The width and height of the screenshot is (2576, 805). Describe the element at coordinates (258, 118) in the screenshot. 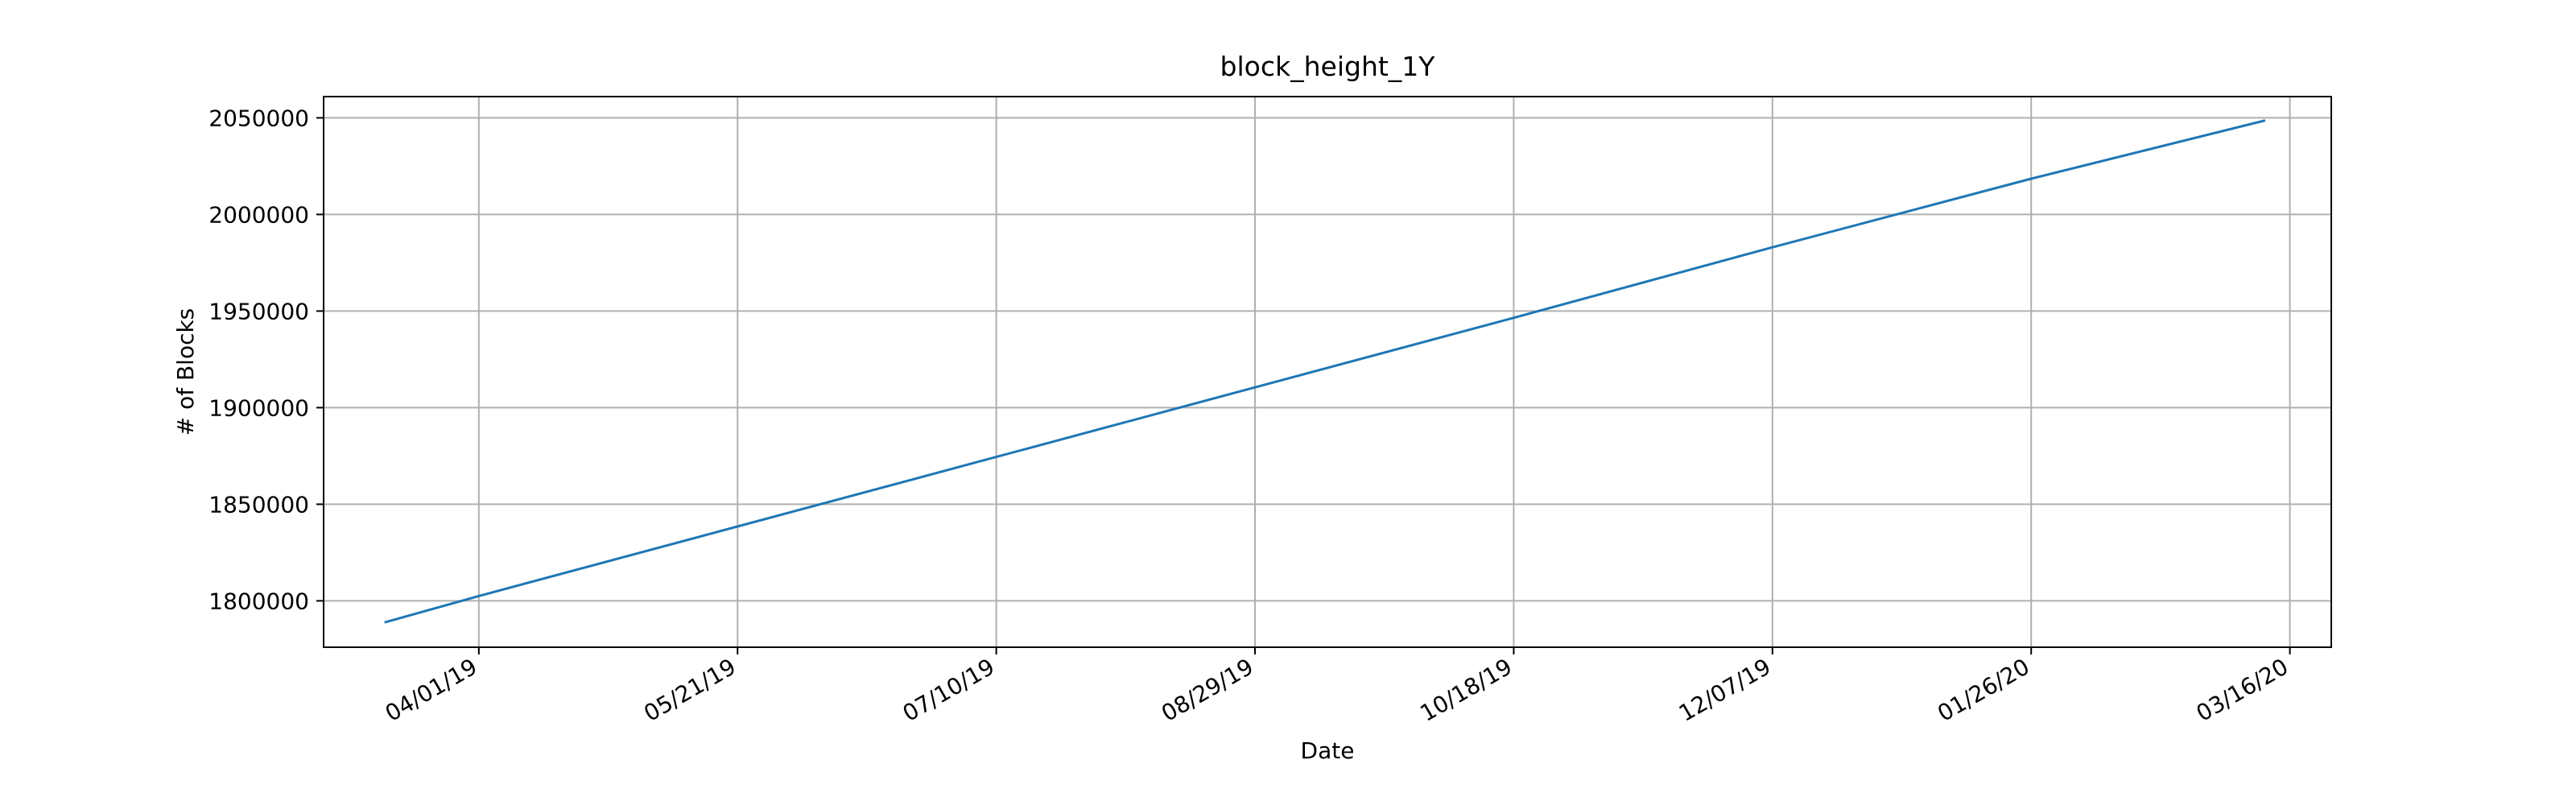

I see `y-tick-label: 2050000` at that location.